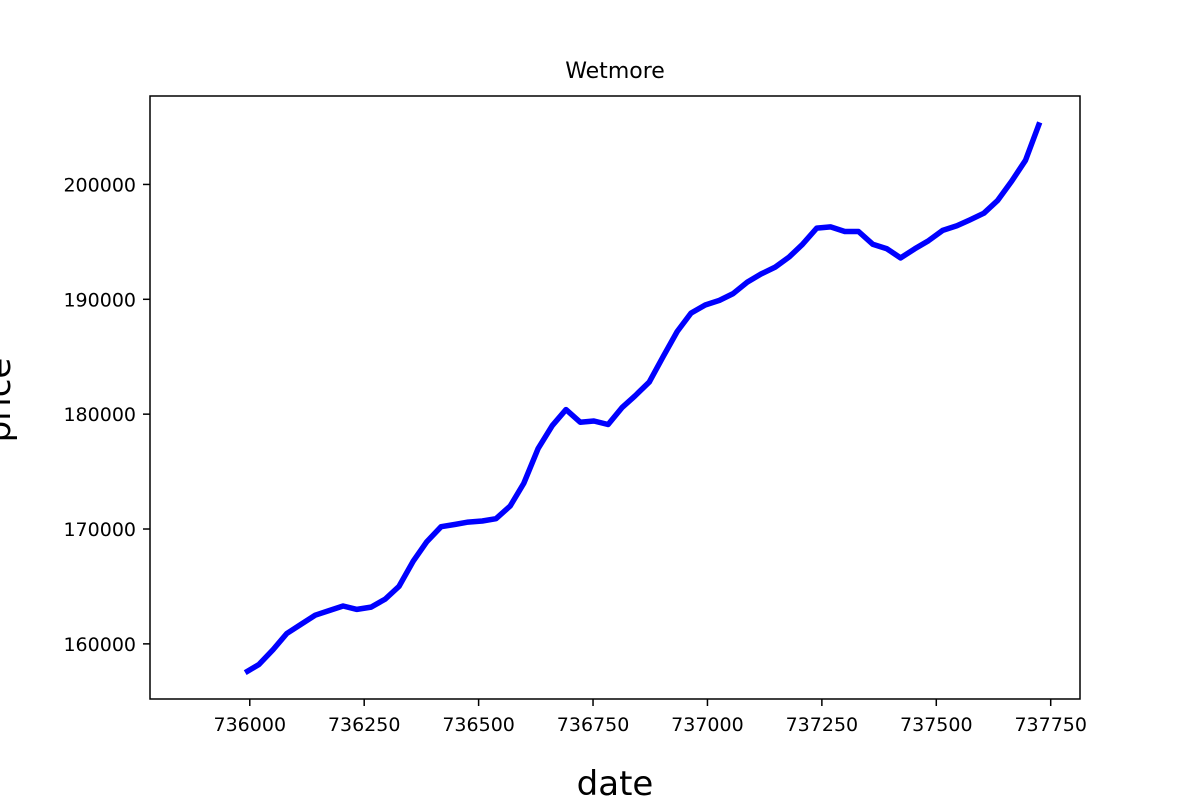  What do you see at coordinates (478, 725) in the screenshot?
I see `x-tick-label: 736500` at bounding box center [478, 725].